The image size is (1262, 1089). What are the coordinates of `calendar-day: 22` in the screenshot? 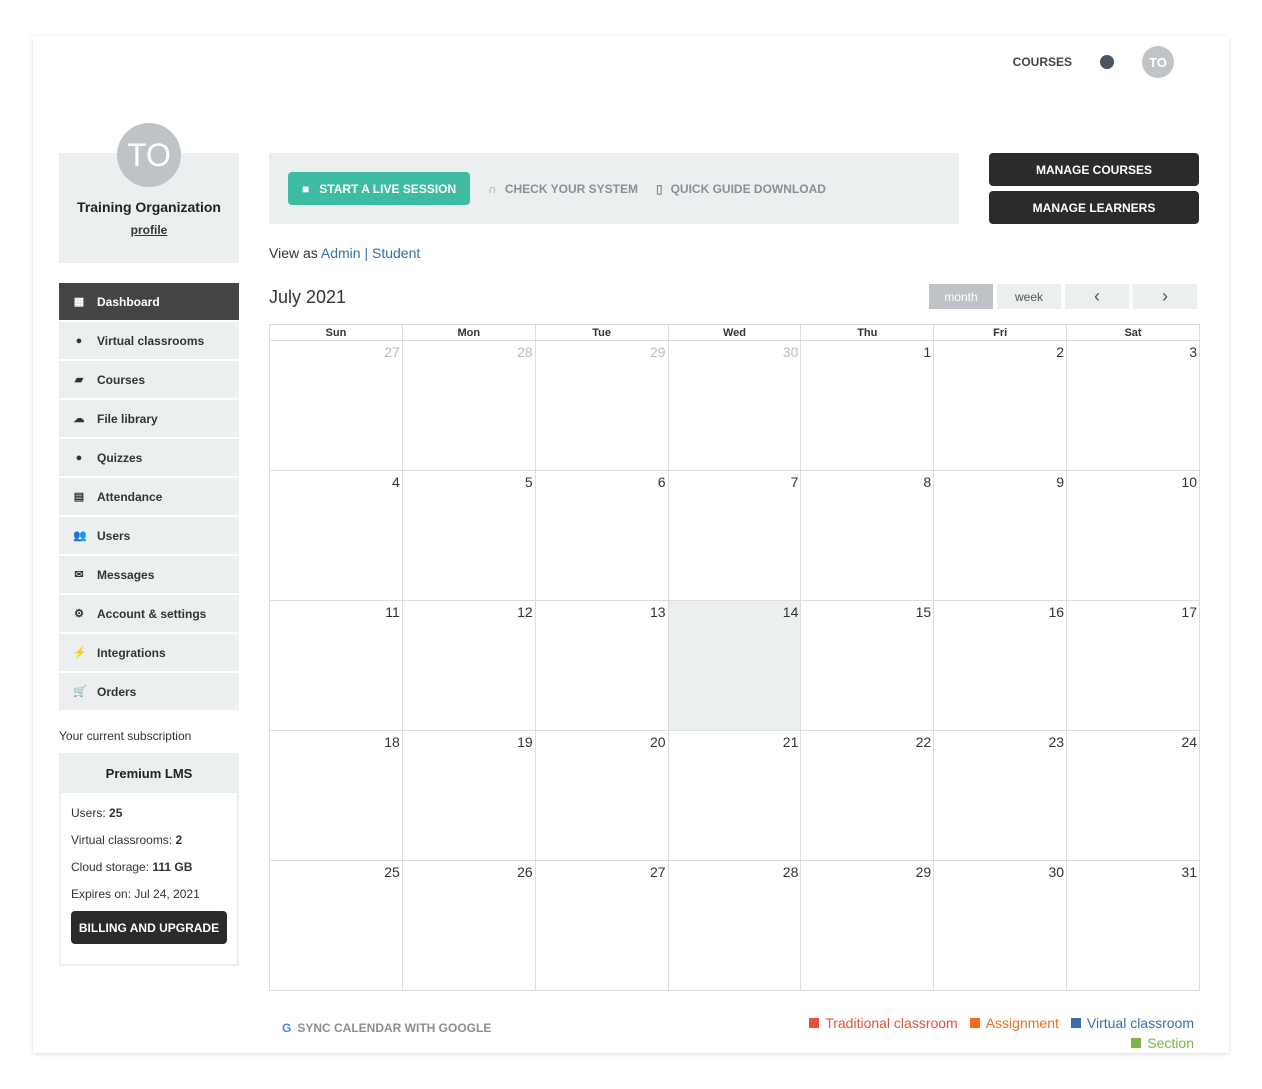 It's located at (867, 795).